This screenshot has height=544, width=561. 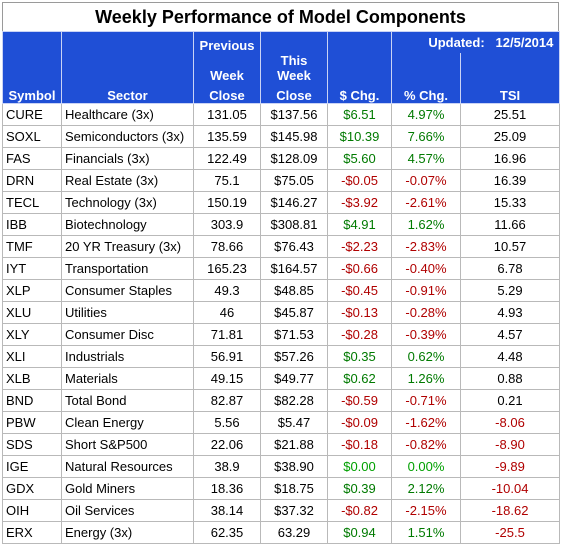 What do you see at coordinates (426, 422) in the screenshot?
I see `cell-pct-change: -1.62%` at bounding box center [426, 422].